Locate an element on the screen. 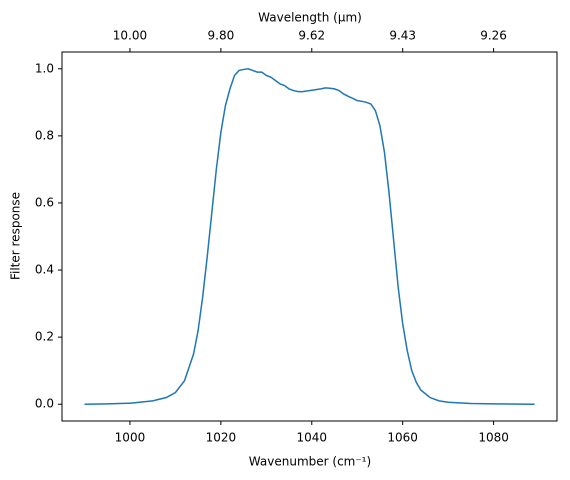 This screenshot has height=480, width=570. y-tick-label: 0.0 is located at coordinates (44, 404).